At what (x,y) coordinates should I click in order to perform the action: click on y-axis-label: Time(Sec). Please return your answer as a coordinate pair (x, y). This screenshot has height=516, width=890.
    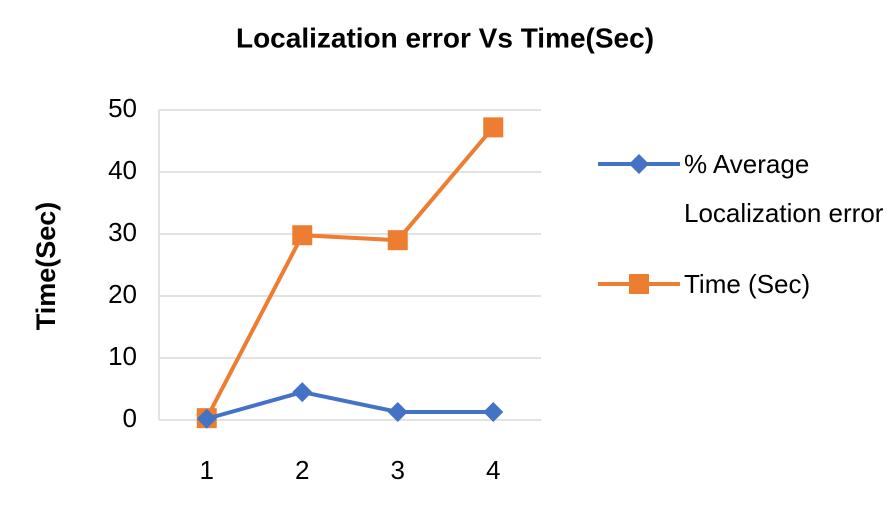
    Looking at the image, I should click on (46, 266).